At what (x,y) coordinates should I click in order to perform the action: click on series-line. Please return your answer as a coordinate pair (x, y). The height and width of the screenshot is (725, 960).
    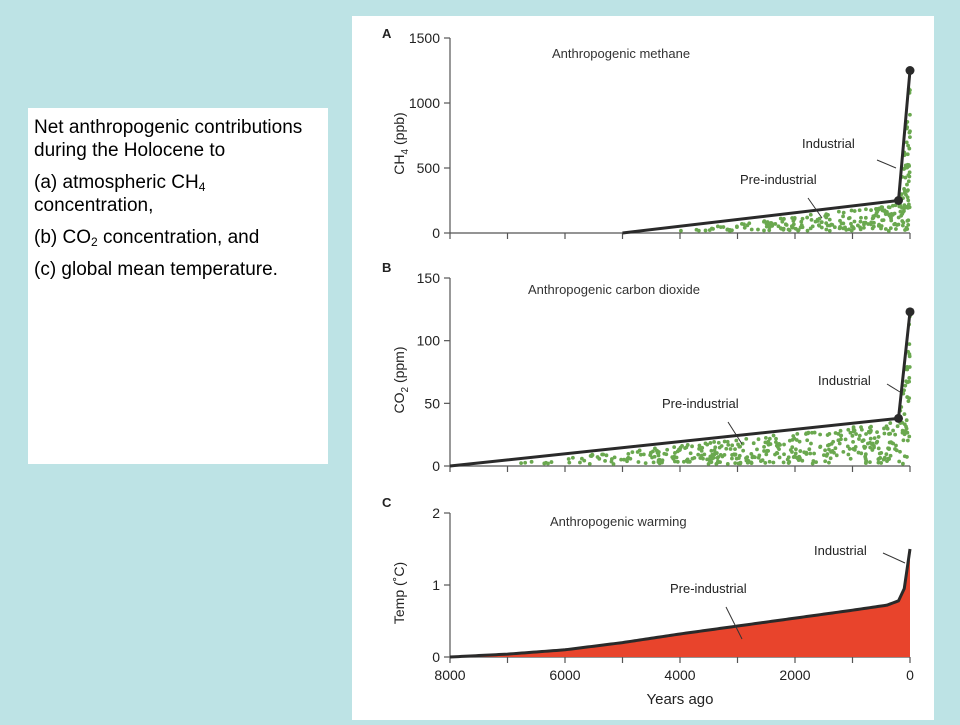
    Looking at the image, I should click on (680, 603).